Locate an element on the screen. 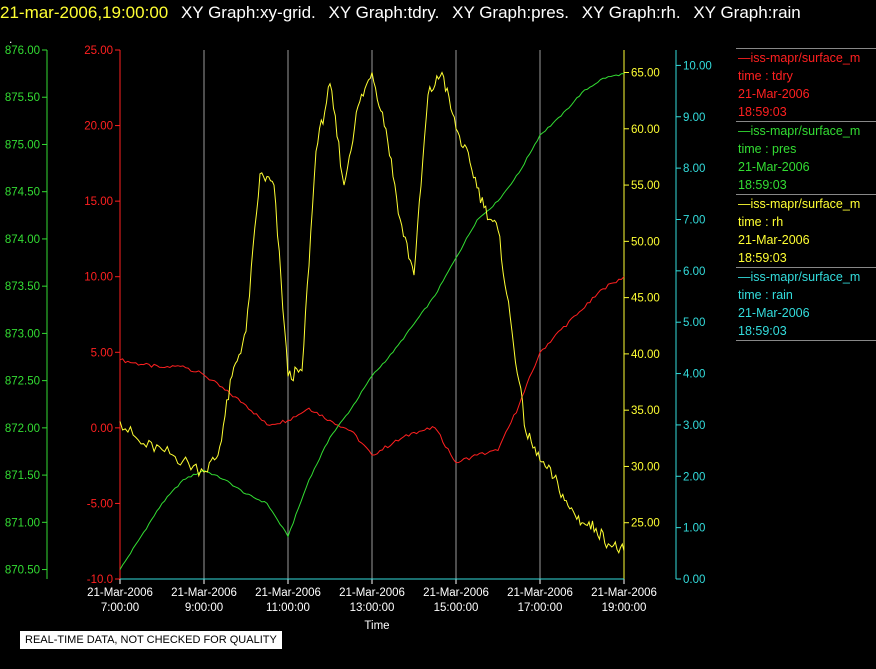 Image resolution: width=876 pixels, height=669 pixels. y-tick-label-rh: 65.00 is located at coordinates (645, 74).